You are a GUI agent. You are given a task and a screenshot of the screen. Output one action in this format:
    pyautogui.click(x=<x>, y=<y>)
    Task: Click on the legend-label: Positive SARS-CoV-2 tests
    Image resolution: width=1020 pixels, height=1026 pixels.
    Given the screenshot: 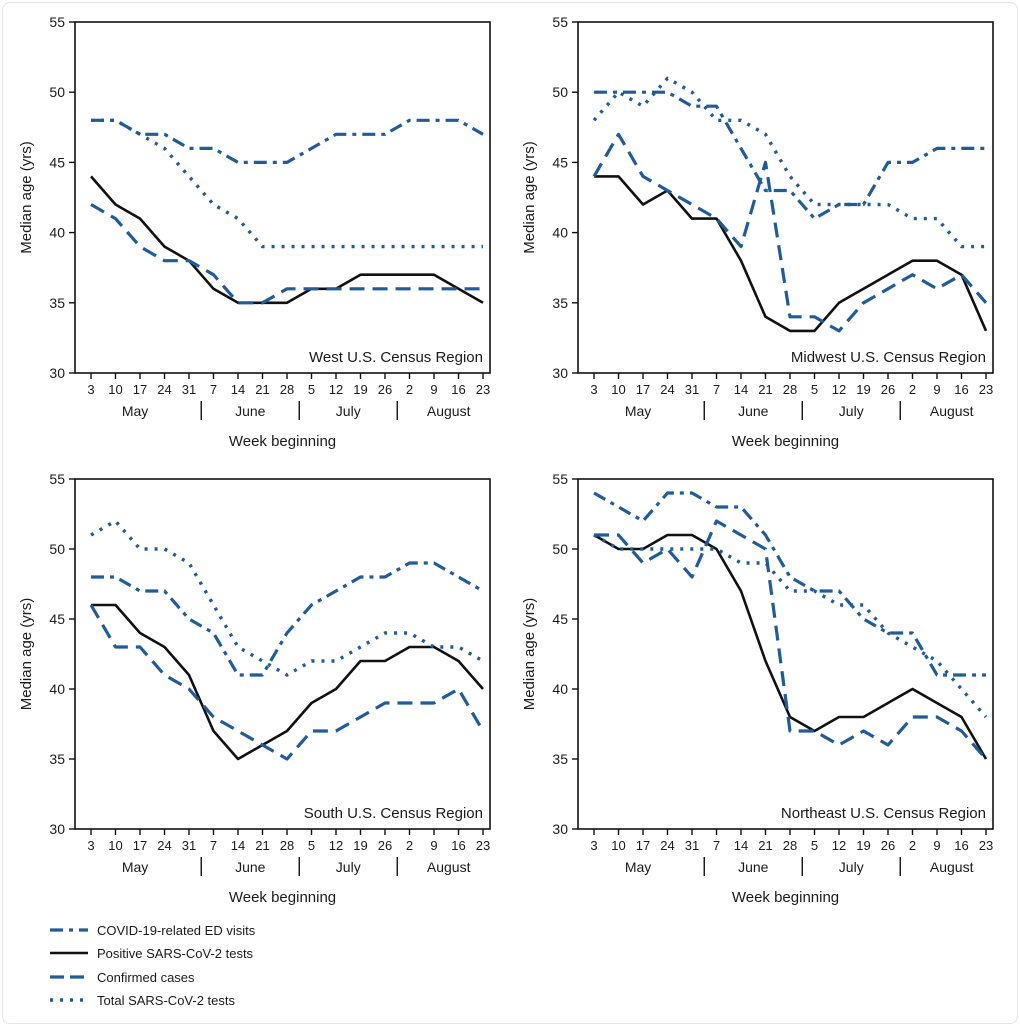 What is the action you would take?
    pyautogui.click(x=175, y=953)
    